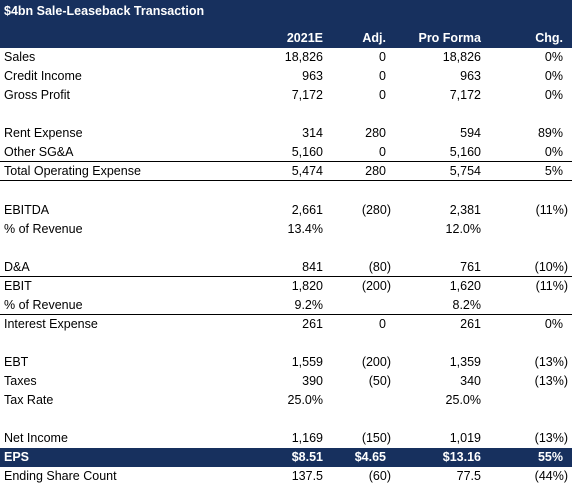 The image size is (572, 486). What do you see at coordinates (286, 76) in the screenshot?
I see `row-credit-income: Credit Income 963 0 963 0%` at bounding box center [286, 76].